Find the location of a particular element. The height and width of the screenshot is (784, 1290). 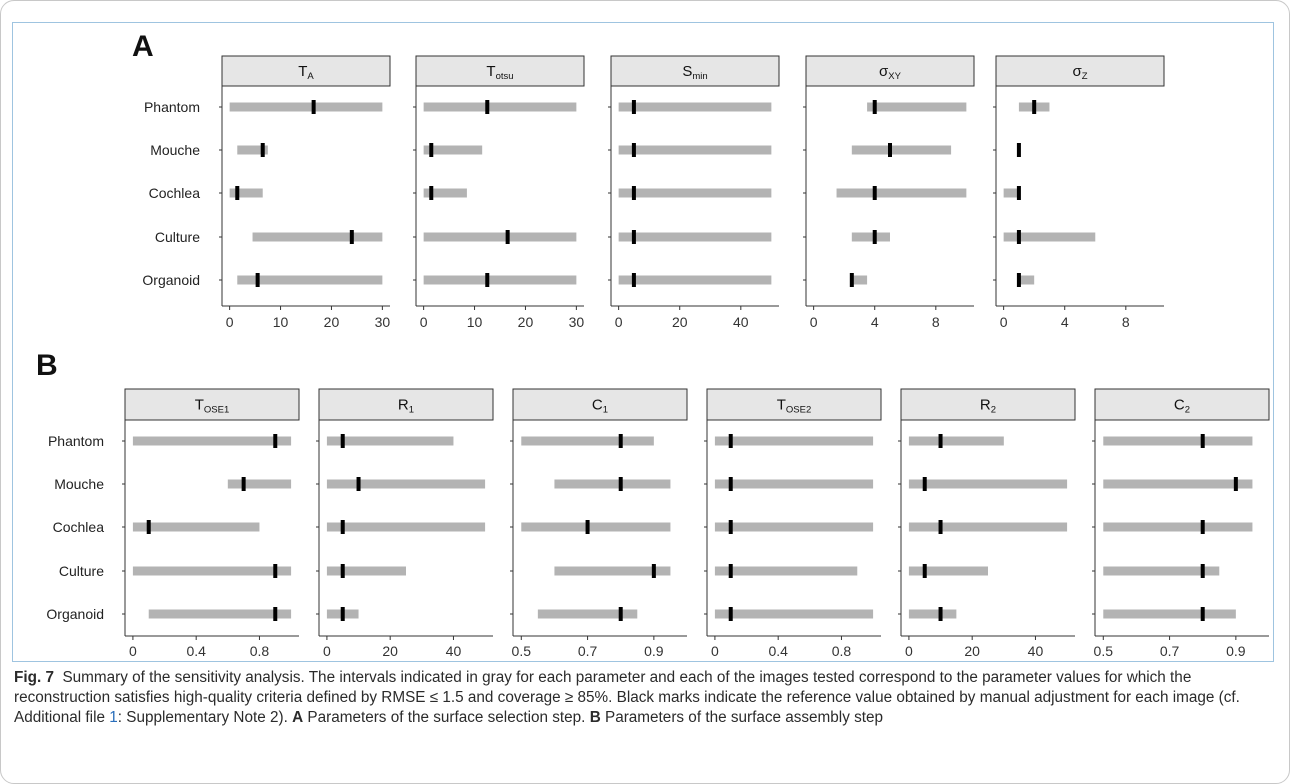

row-label: Mouche is located at coordinates (175, 150).